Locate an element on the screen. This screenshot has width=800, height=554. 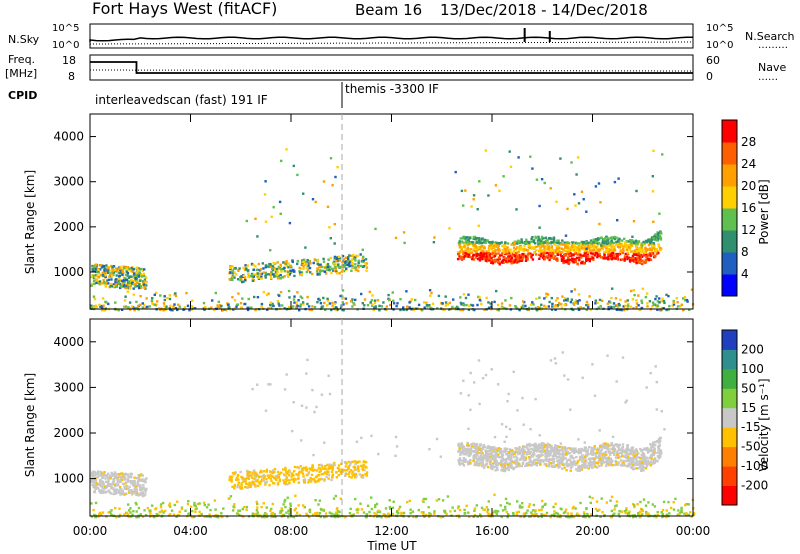
cpid-label: CPID is located at coordinates (22, 95).